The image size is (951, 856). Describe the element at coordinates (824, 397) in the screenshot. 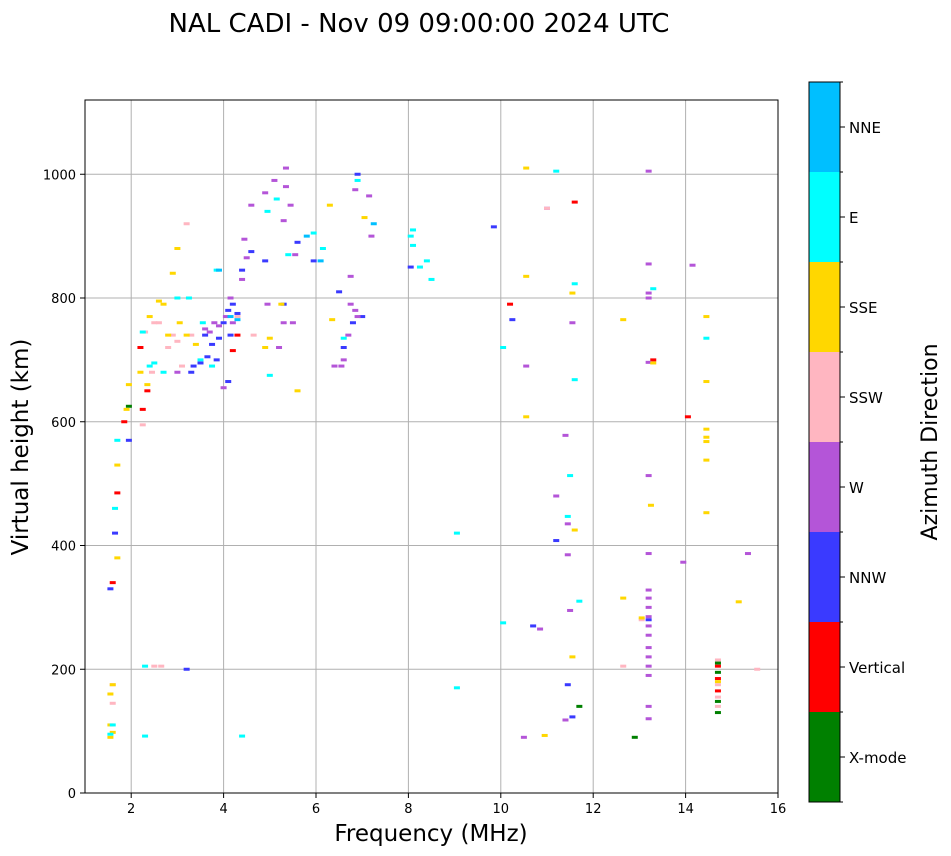

I see `colorbar-segment-ssw` at that location.